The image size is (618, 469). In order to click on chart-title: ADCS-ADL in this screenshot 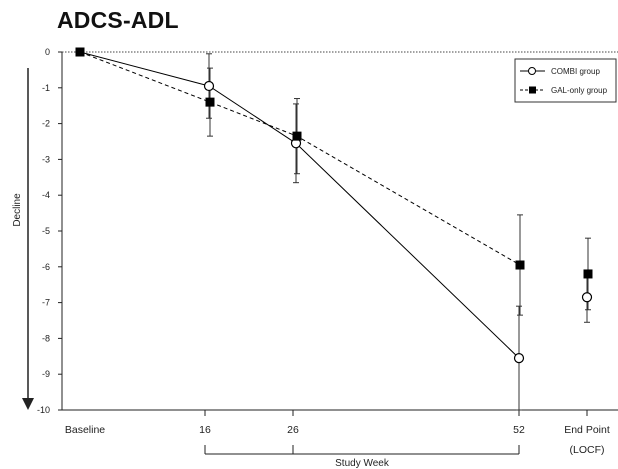, I will do `click(118, 20)`.